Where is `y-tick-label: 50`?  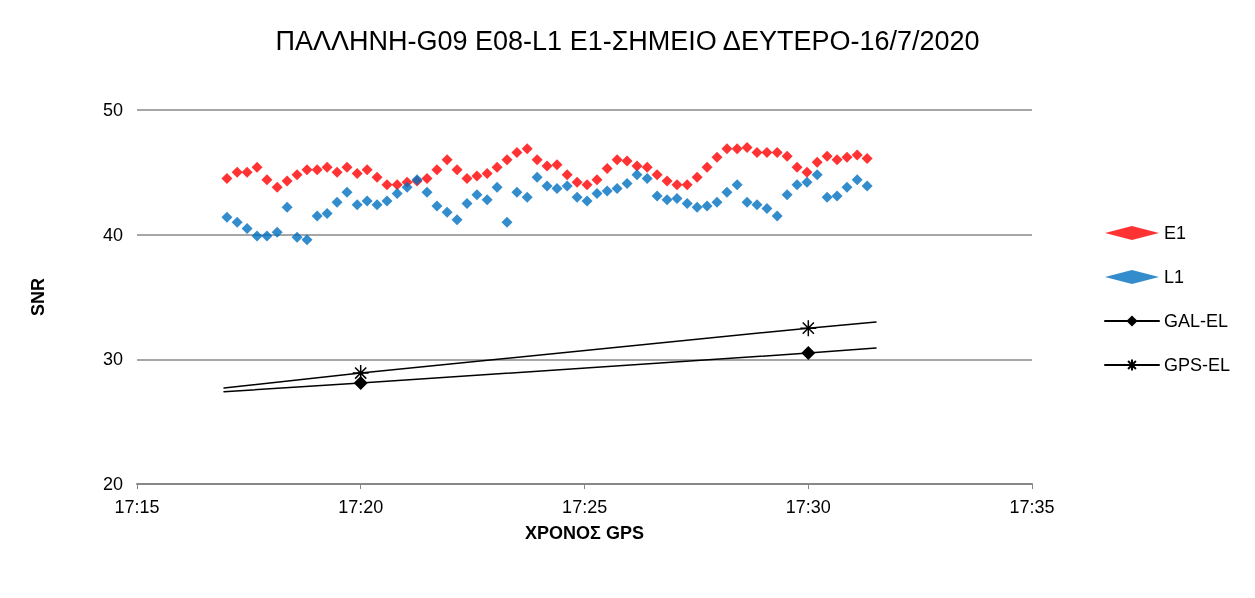 y-tick-label: 50 is located at coordinates (112, 110).